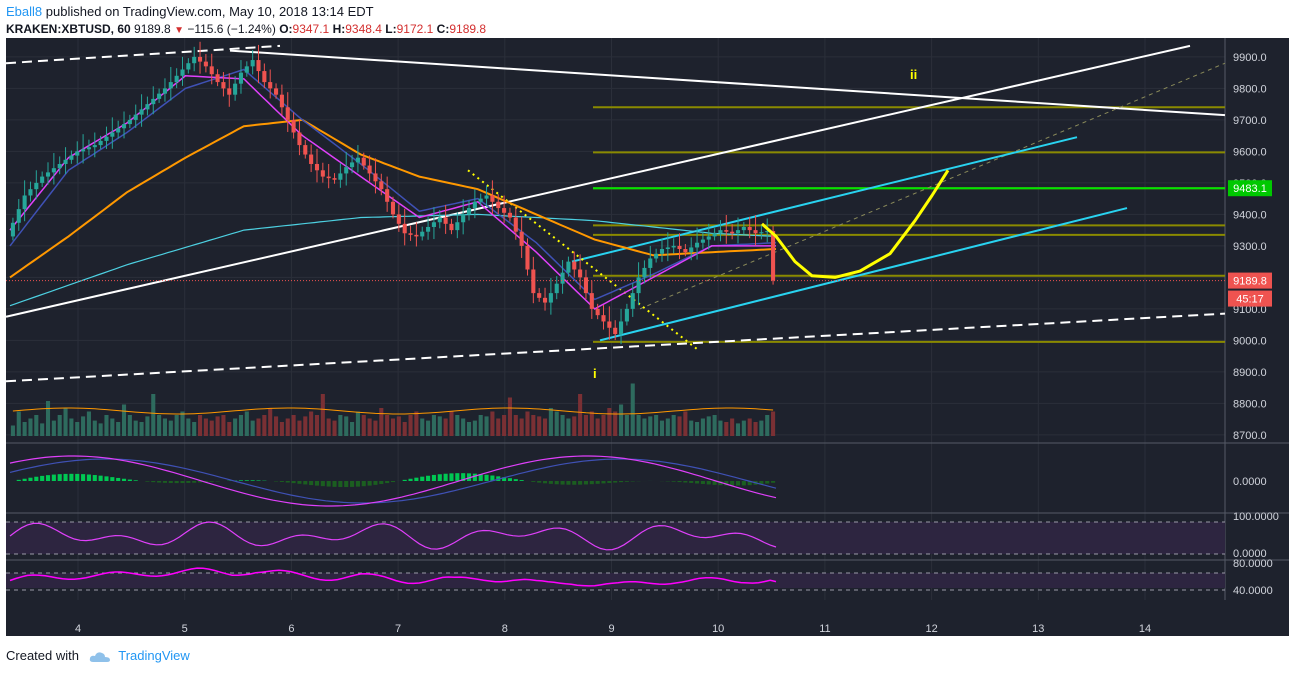 Image resolution: width=1289 pixels, height=674 pixels. I want to click on countdown-tag: 45:17, so click(1250, 300).